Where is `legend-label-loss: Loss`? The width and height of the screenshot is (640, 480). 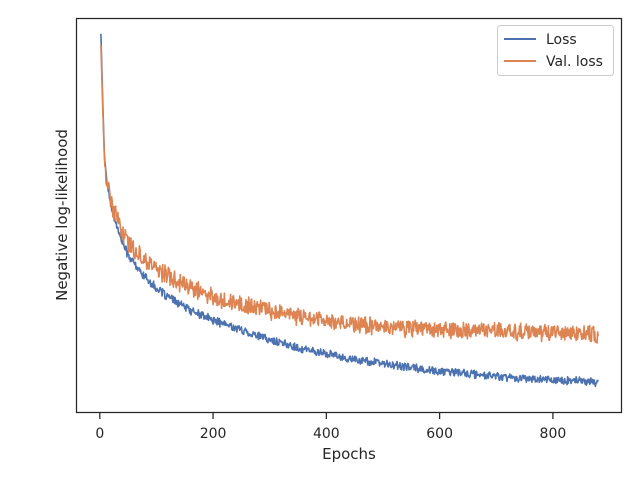
legend-label-loss: Loss is located at coordinates (561, 40).